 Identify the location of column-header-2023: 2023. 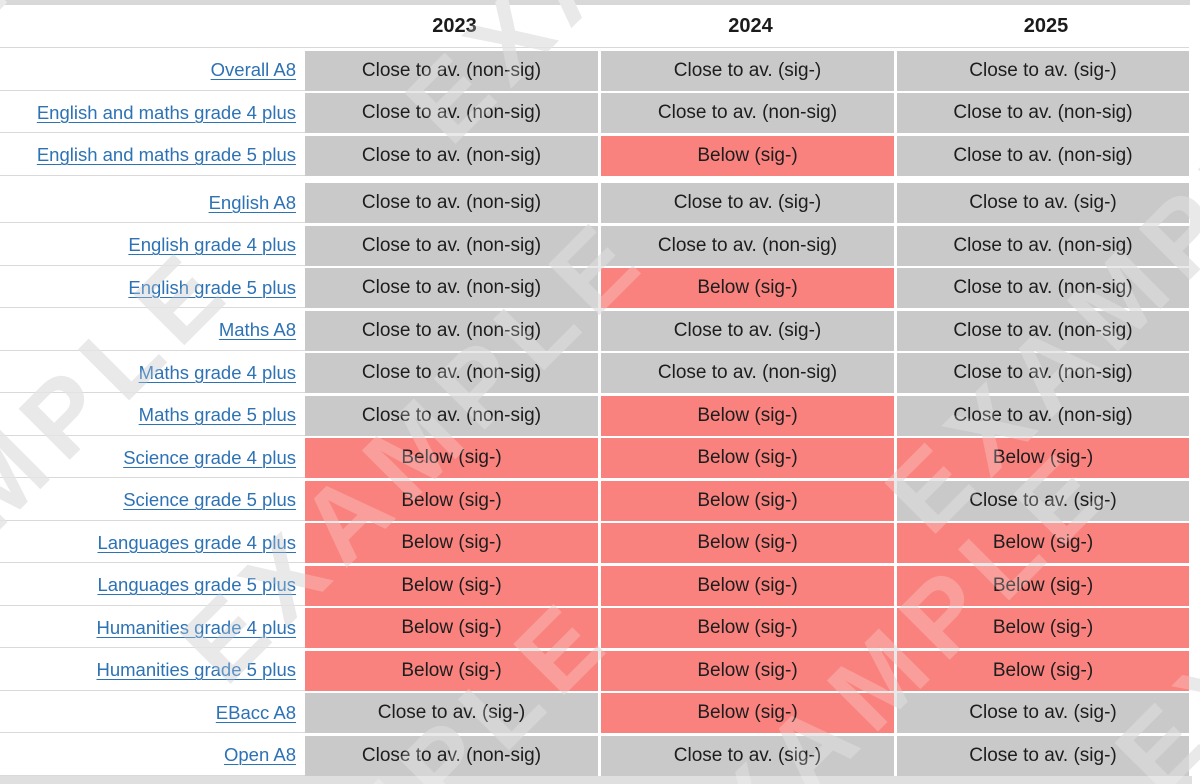
(454, 25).